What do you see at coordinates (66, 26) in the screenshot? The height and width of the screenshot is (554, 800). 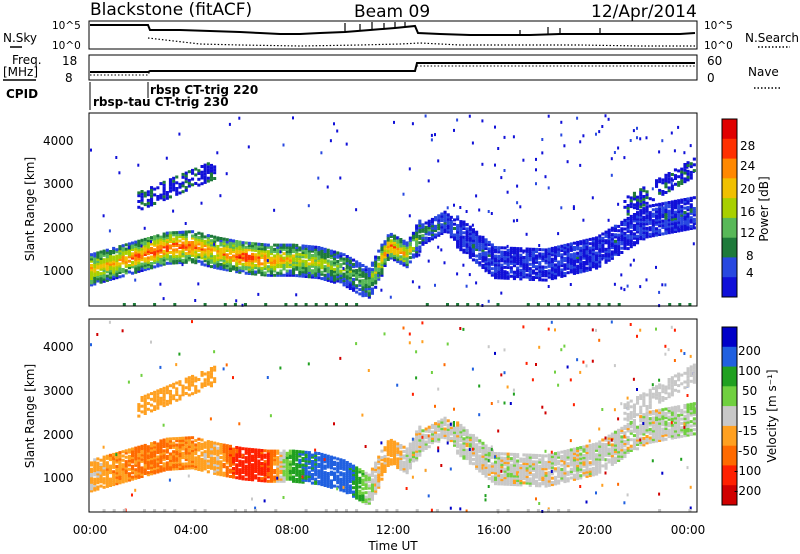 I see `nsky-tick-high: 10^5` at bounding box center [66, 26].